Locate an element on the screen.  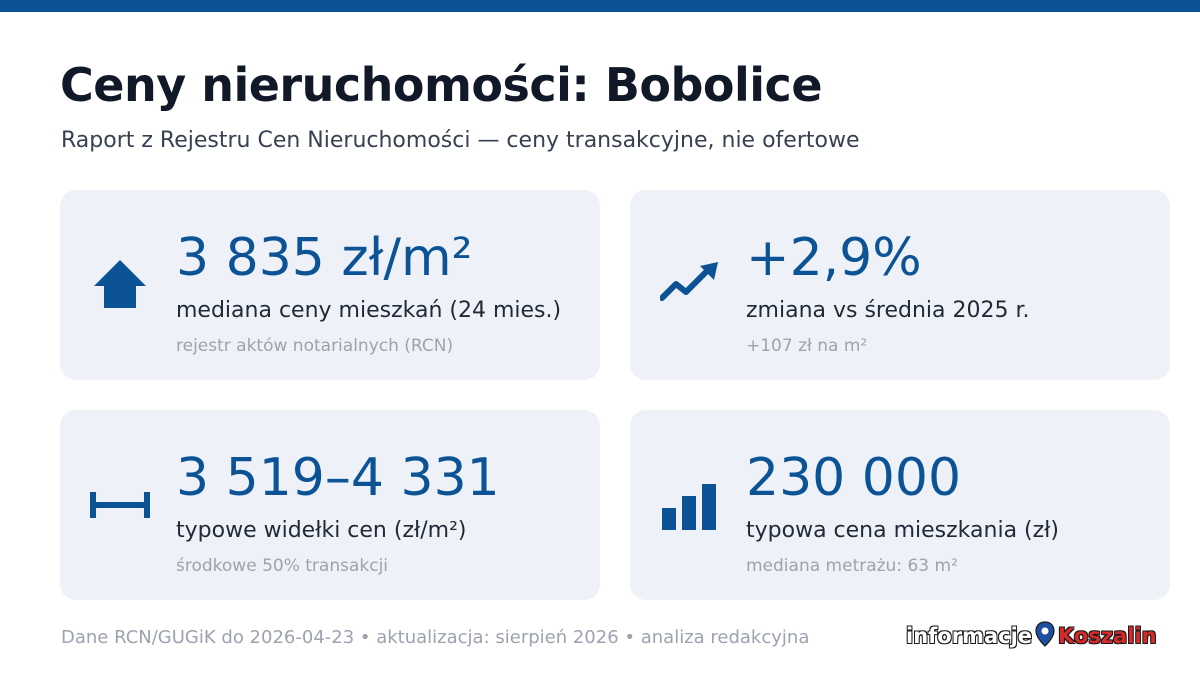
stat-value: 3 835 zł/m² is located at coordinates (324, 258).